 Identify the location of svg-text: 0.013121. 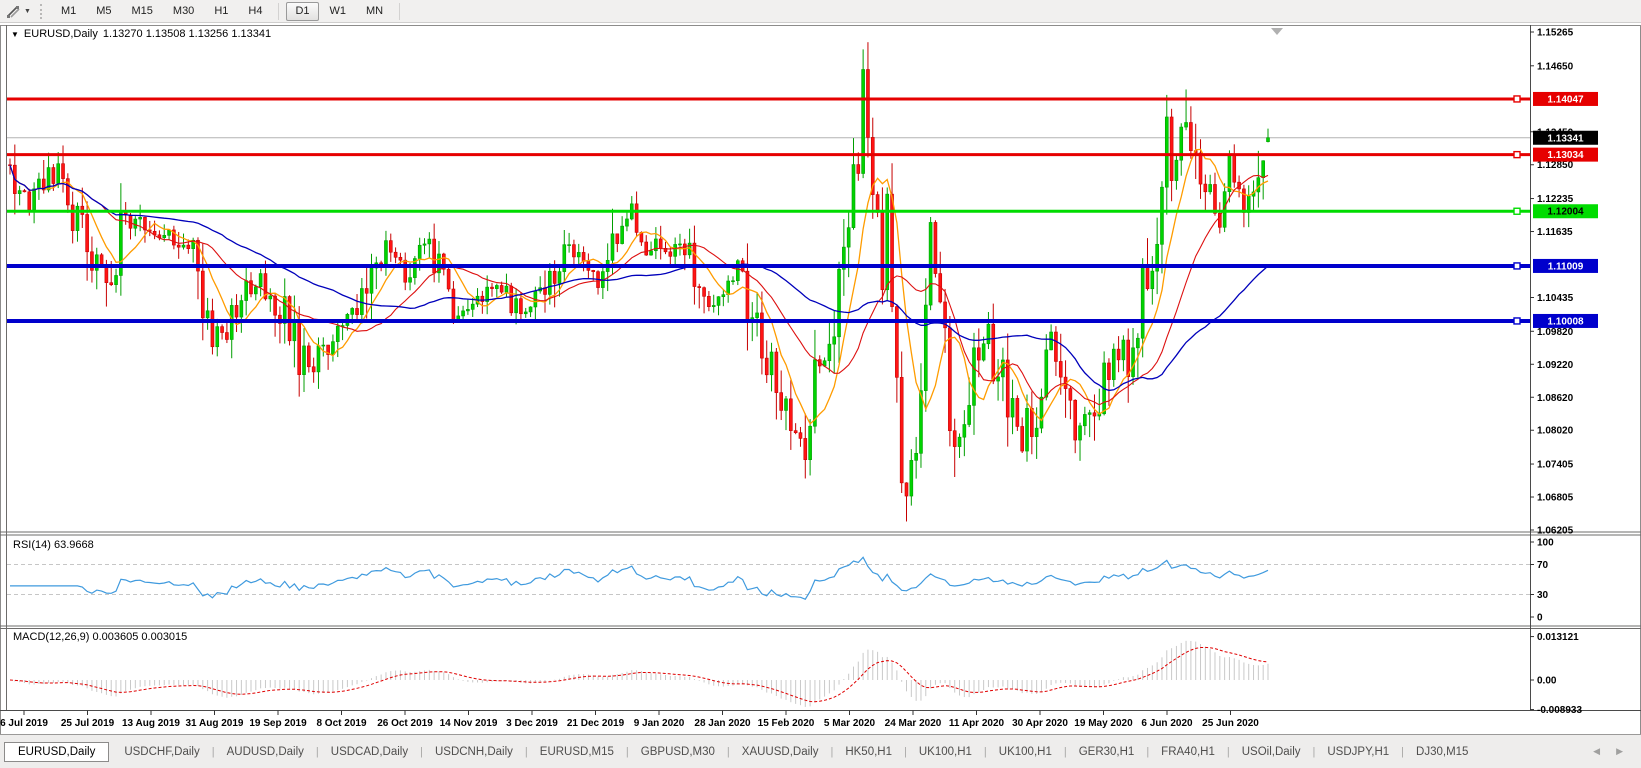
(1558, 637).